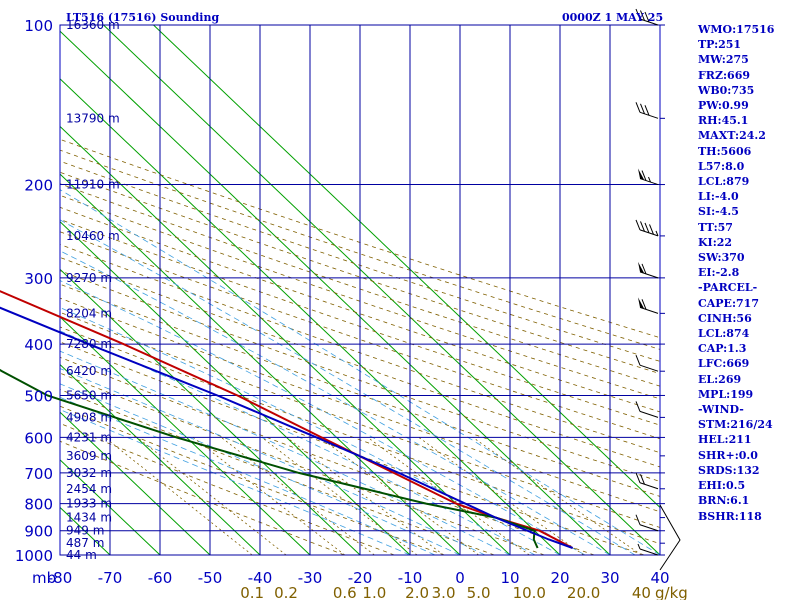 The image size is (800, 600). I want to click on mixing-ratio-label: 5.0, so click(479, 592).